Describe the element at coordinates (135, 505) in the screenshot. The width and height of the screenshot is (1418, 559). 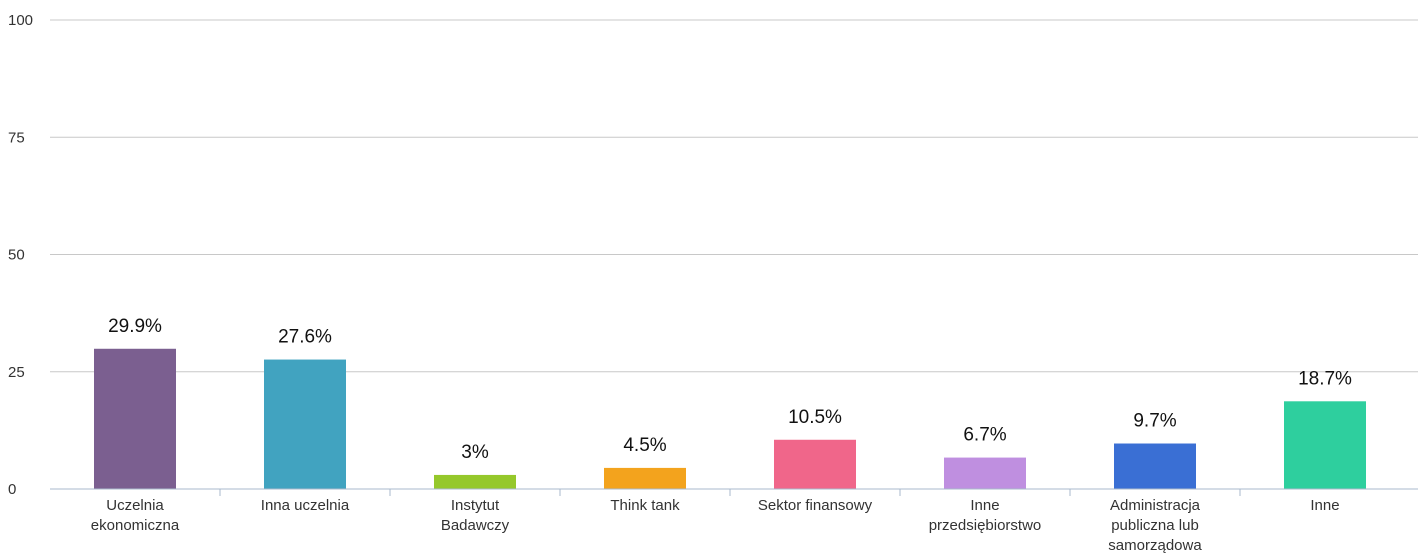
I see `x-tick-label: Uczelnia` at that location.